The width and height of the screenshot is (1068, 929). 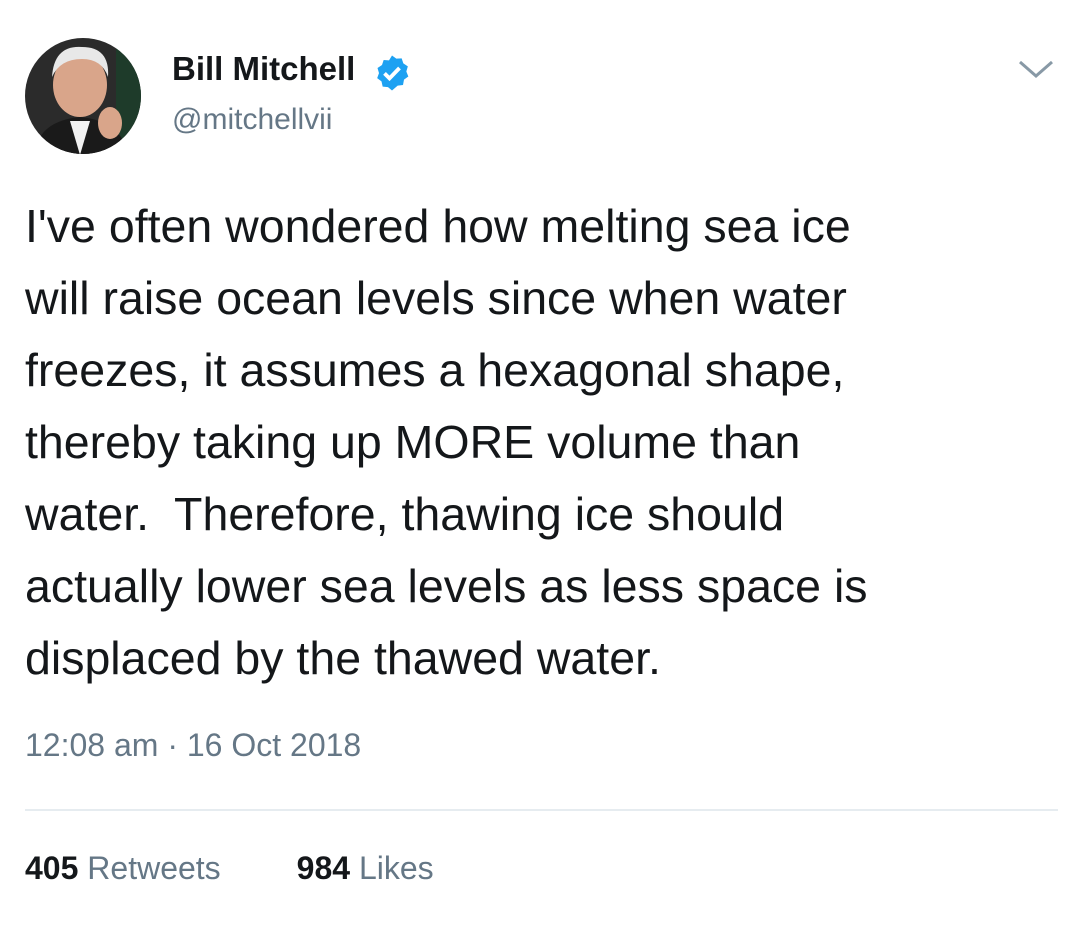 What do you see at coordinates (413, 442) in the screenshot?
I see `tweet-line: thereby taking up MORE volume than` at bounding box center [413, 442].